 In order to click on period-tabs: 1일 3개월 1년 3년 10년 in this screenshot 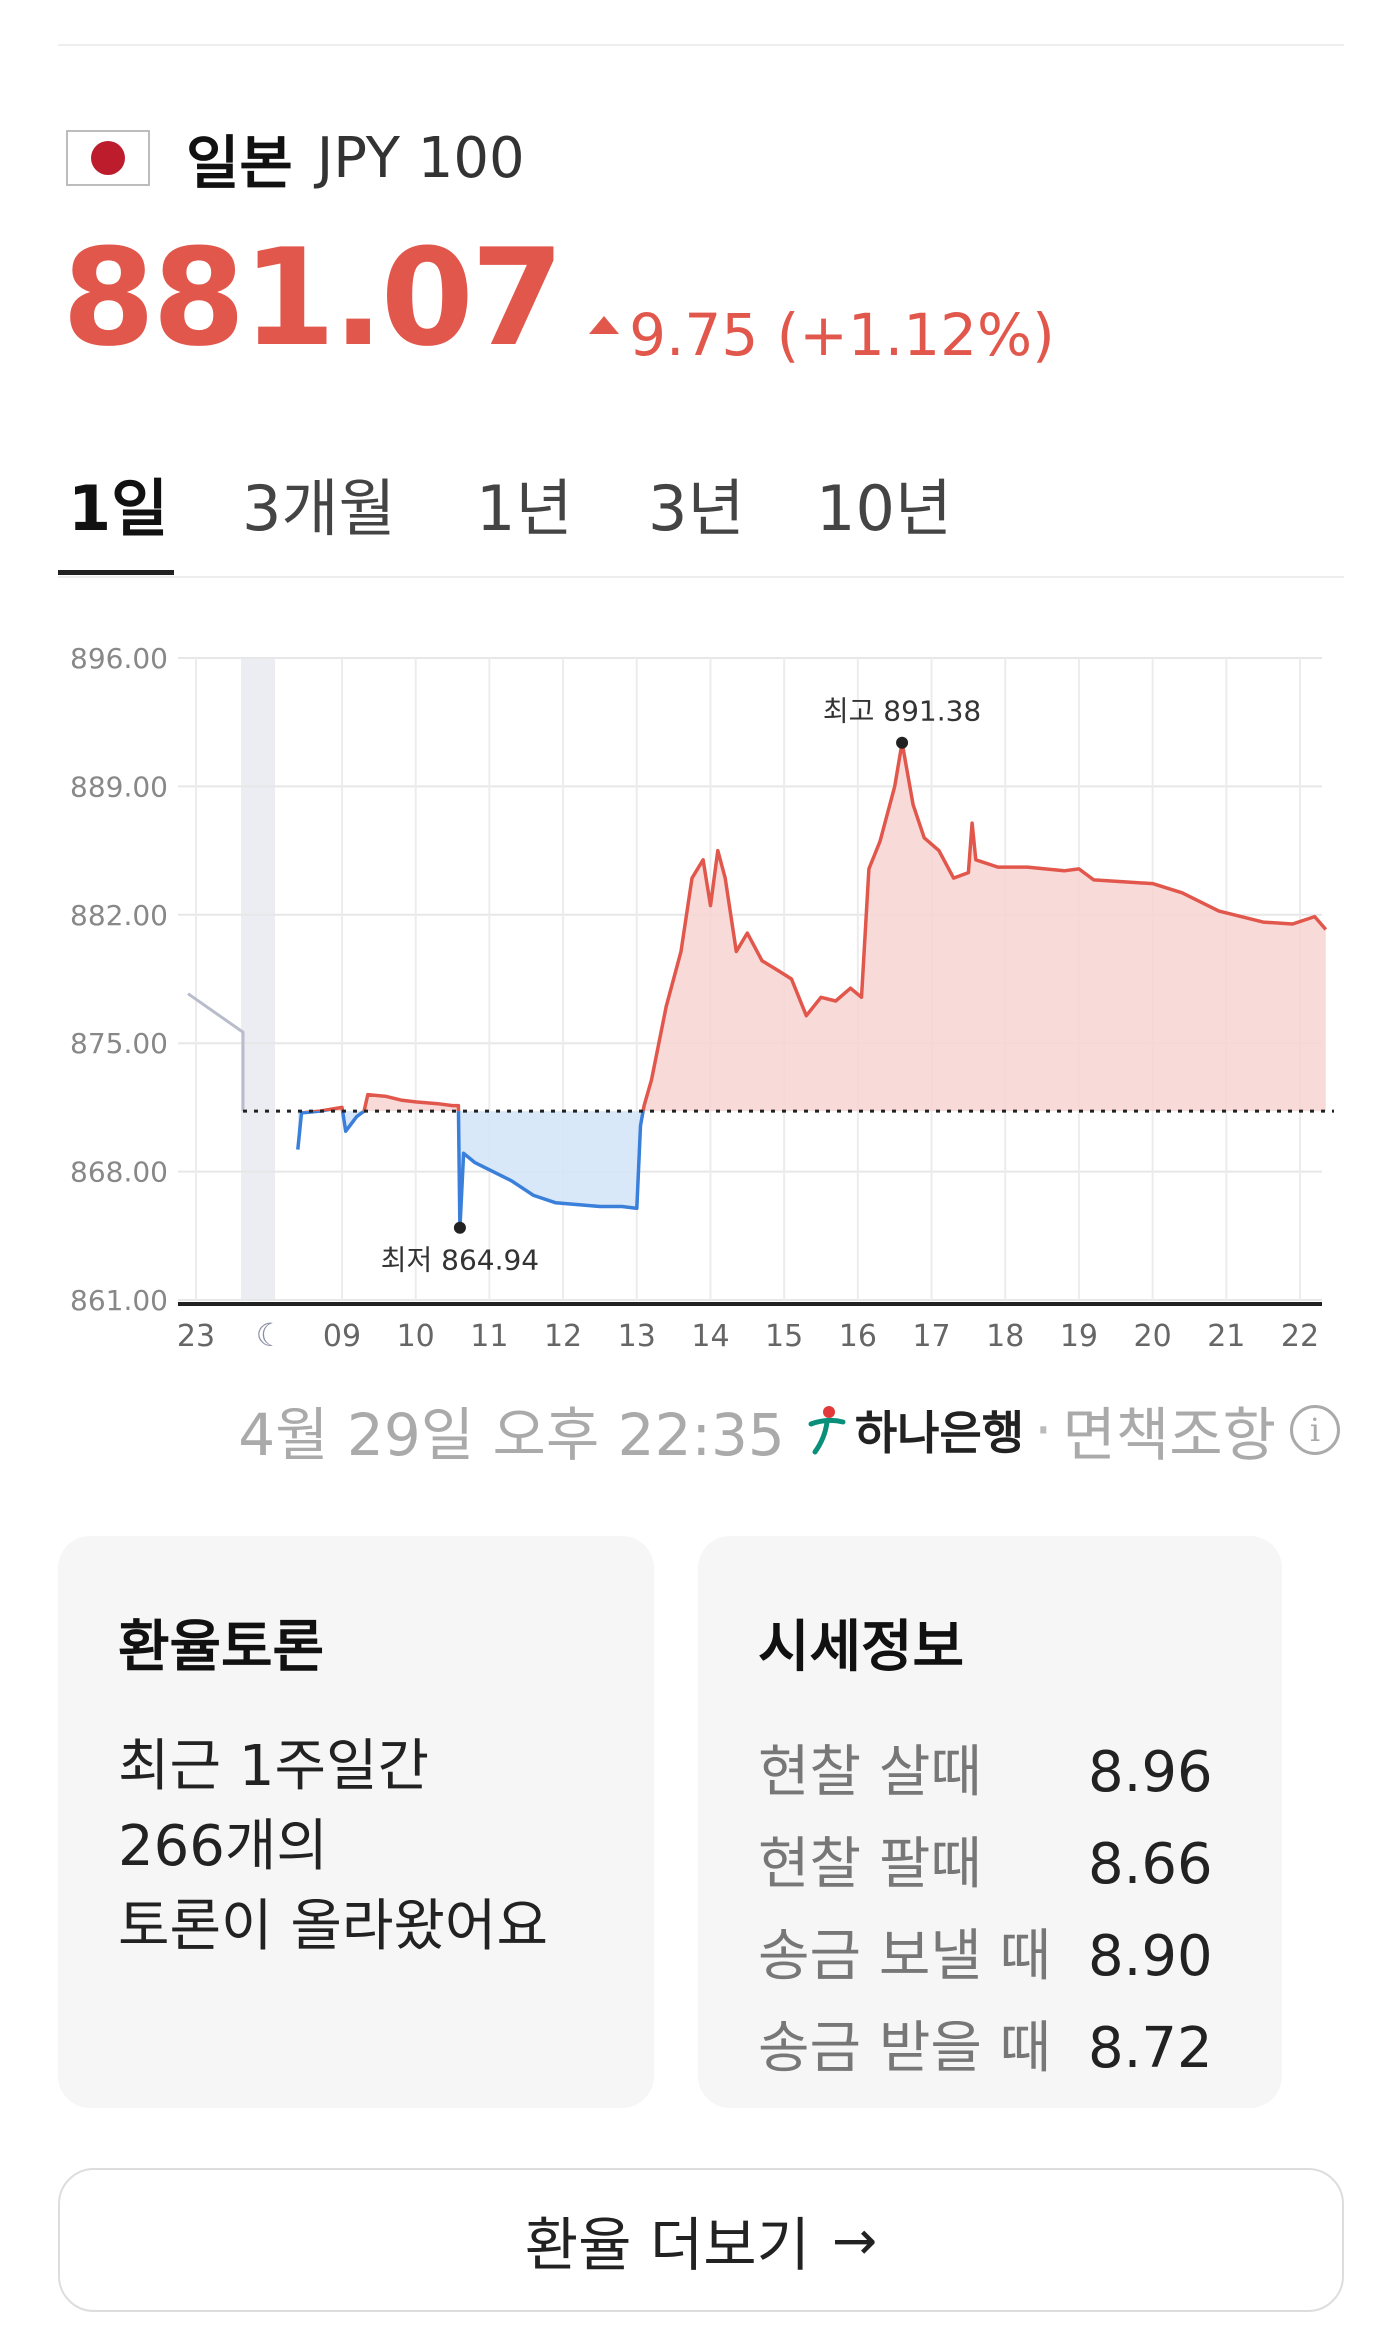, I will do `click(701, 509)`.